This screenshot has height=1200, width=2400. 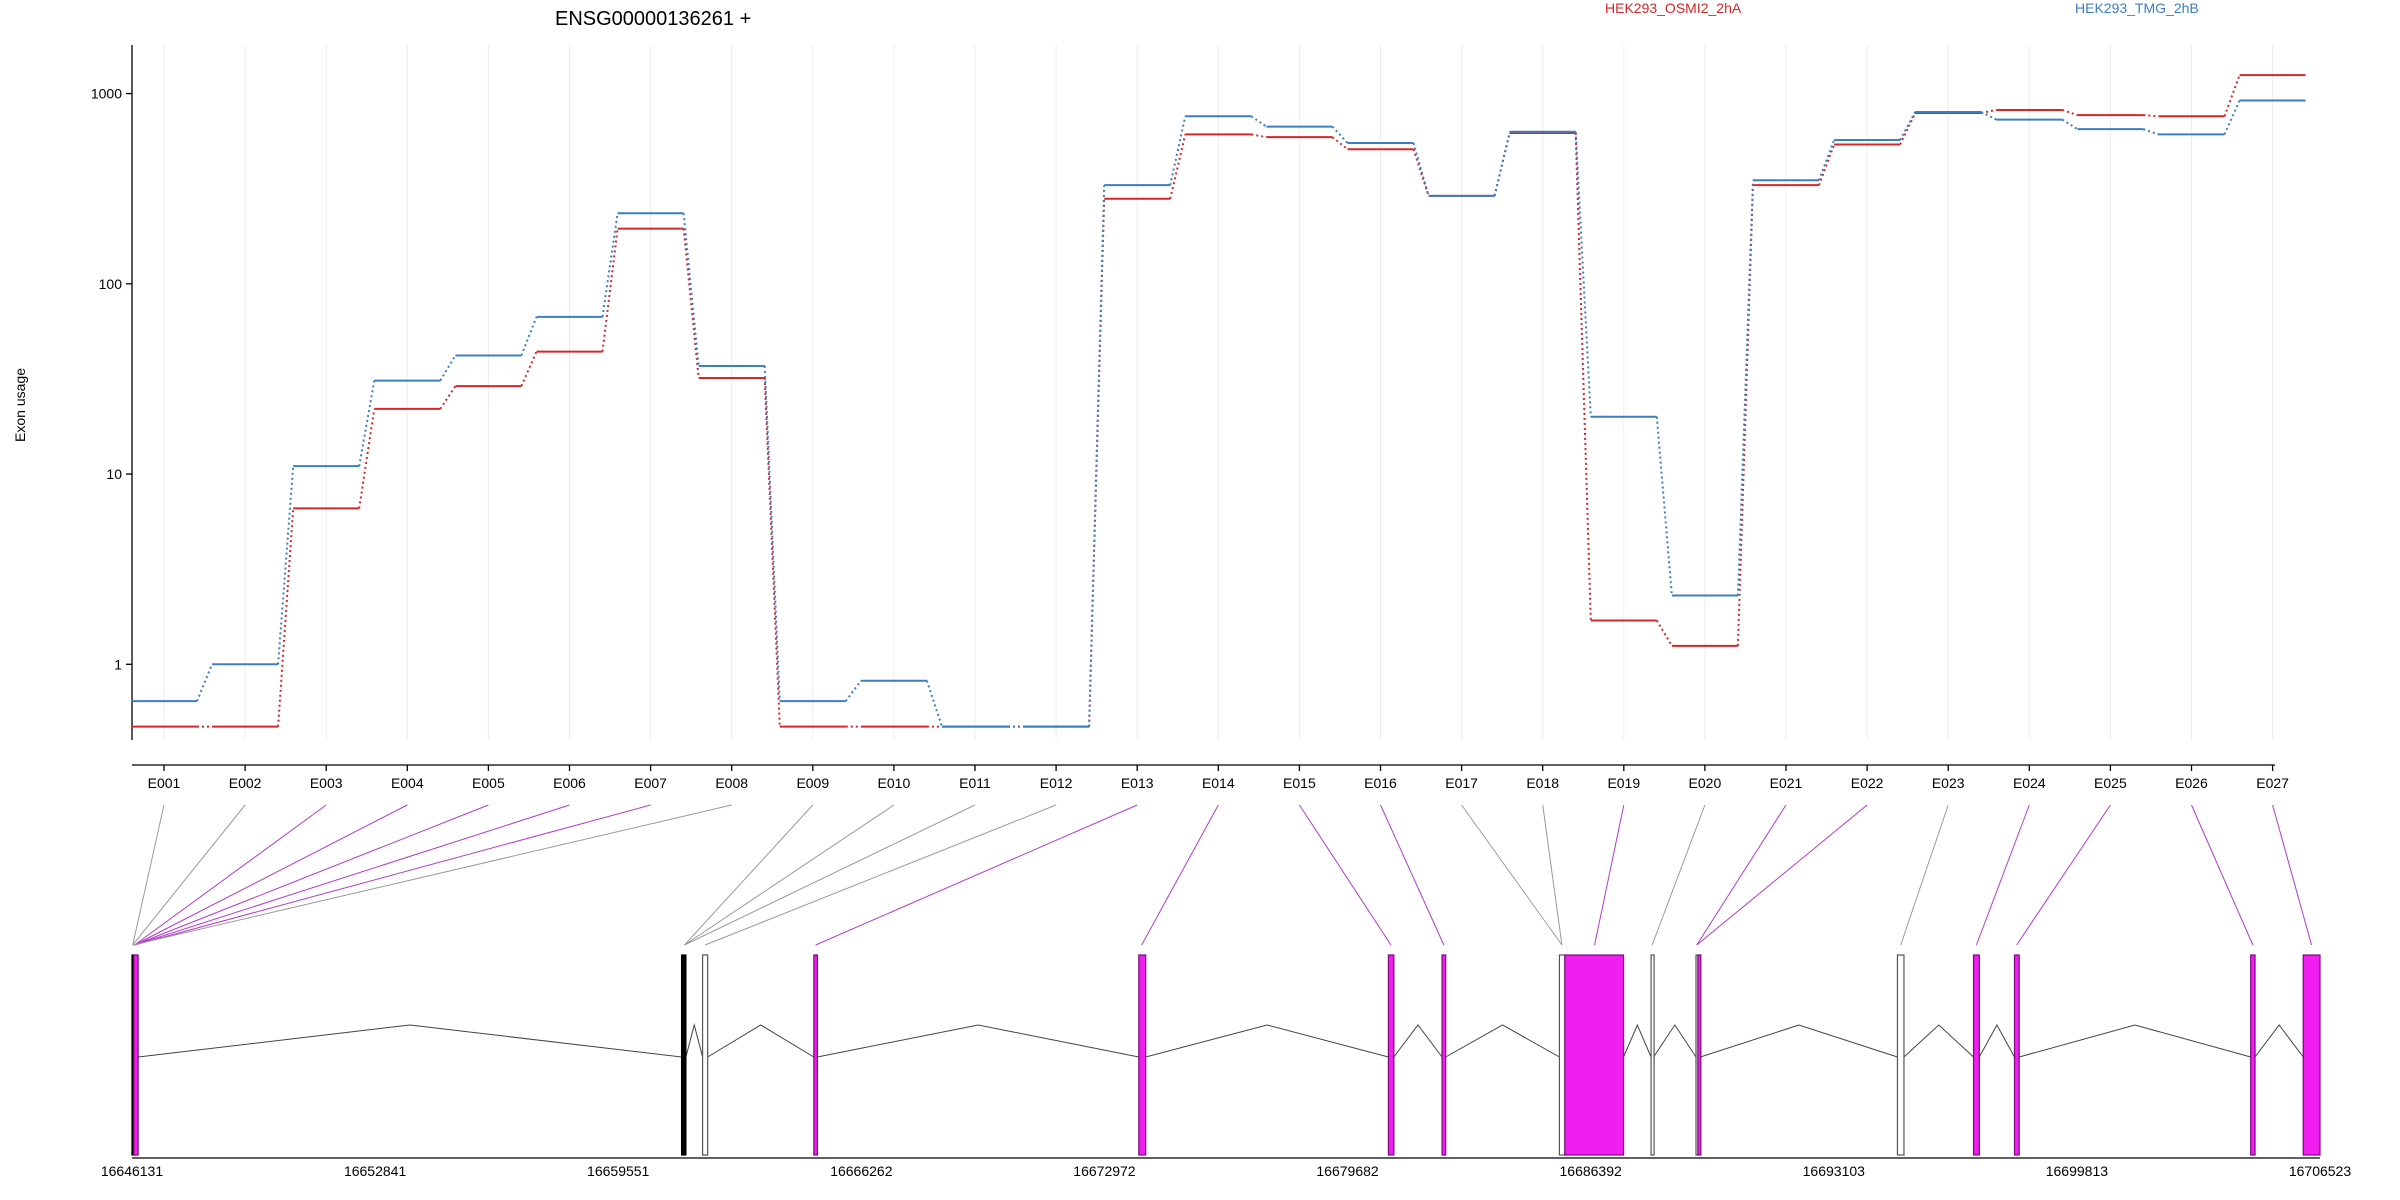 I want to click on mapping-line-e010, so click(x=789, y=875).